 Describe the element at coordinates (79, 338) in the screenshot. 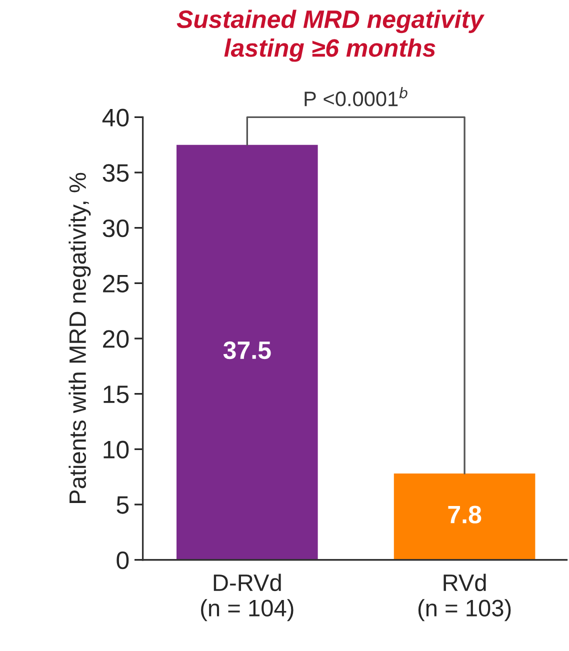

I see `y-axis-title: Patients with MRD negativity, %` at that location.